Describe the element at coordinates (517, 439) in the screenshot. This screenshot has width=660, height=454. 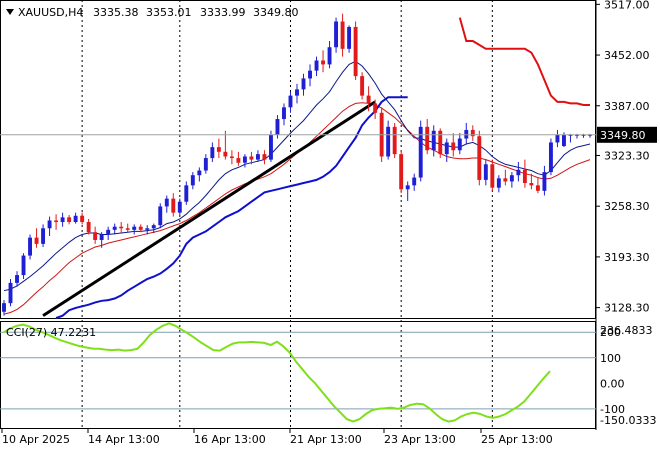
I see `time-tick-label: 25 Apr 13:00` at that location.